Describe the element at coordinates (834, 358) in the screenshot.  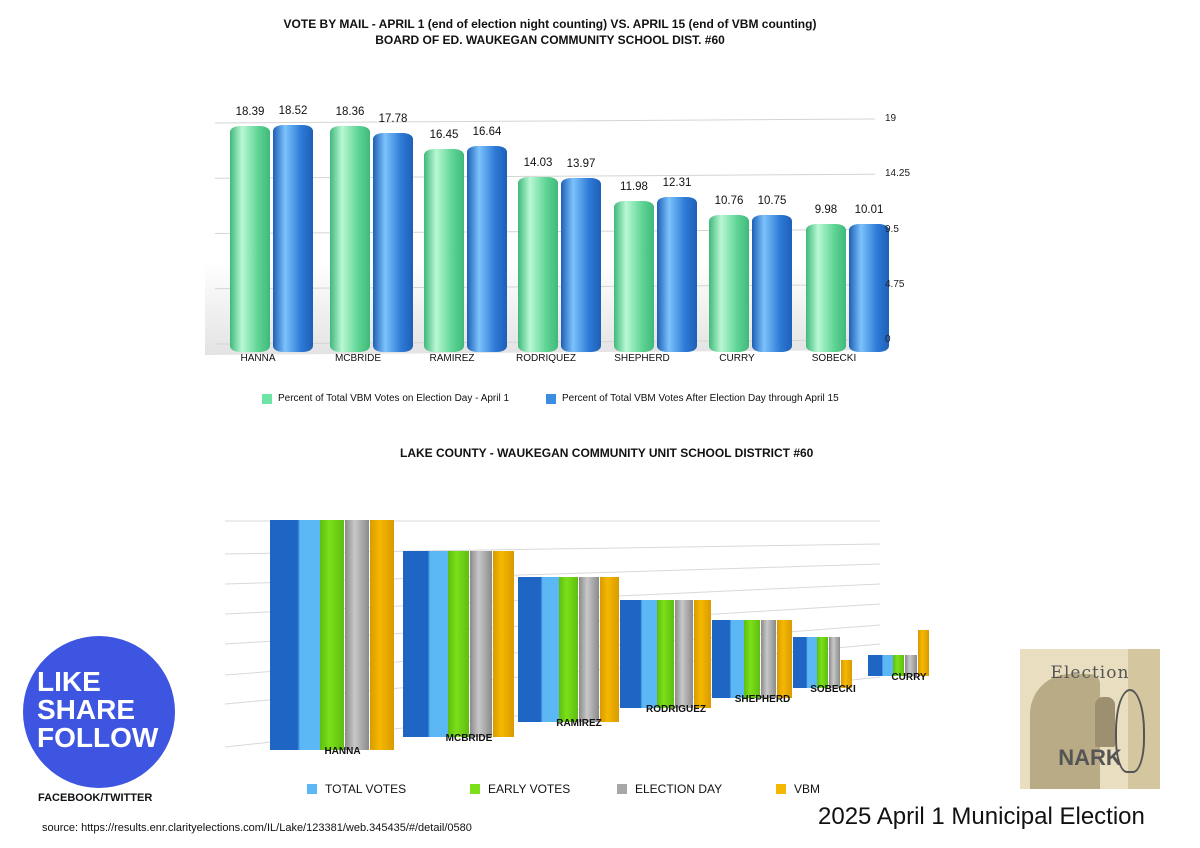
I see `chart1-category-label: SOBECKI` at that location.